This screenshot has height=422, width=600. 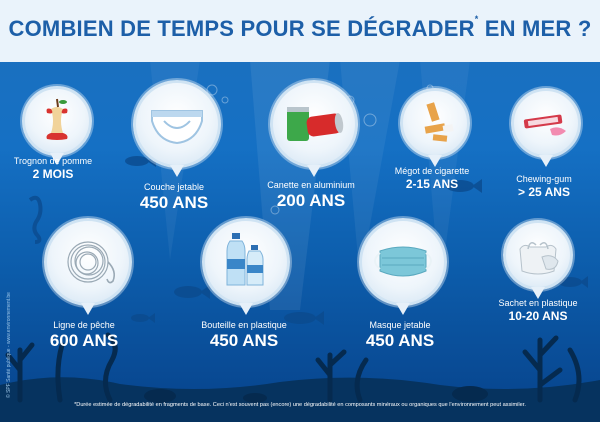 I want to click on item-label-diaper: Couche jetable 450 ANS, so click(x=174, y=197).